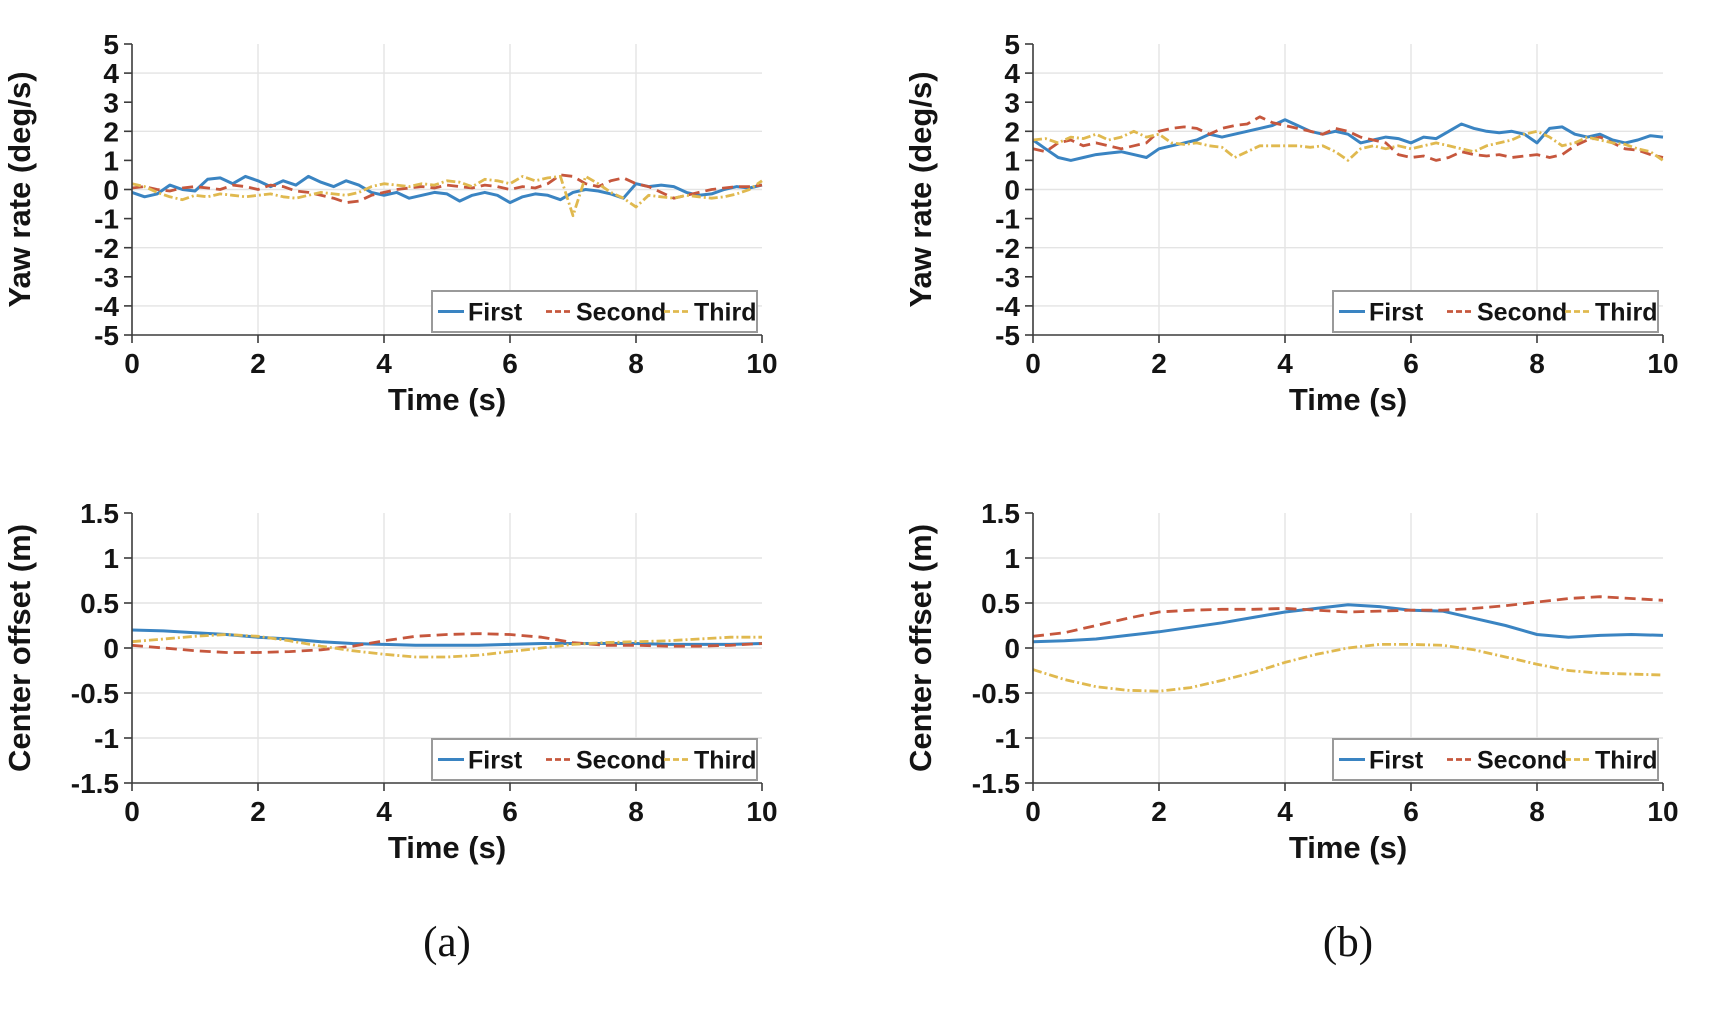 The image size is (1733, 1015). Describe the element at coordinates (106, 277) in the screenshot. I see `y-tick-label: -3` at that location.